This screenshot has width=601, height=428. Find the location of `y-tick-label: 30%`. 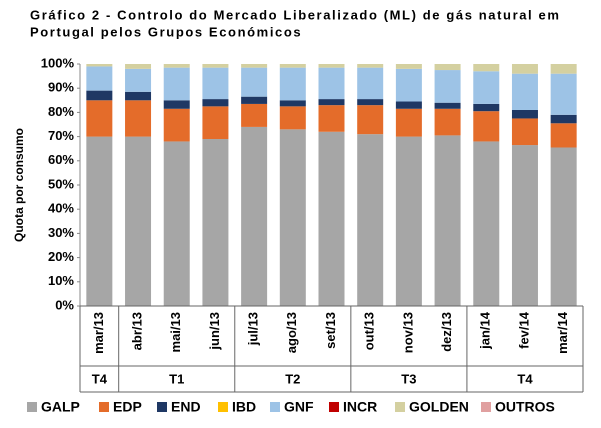

y-tick-label: 30% is located at coordinates (61, 232).